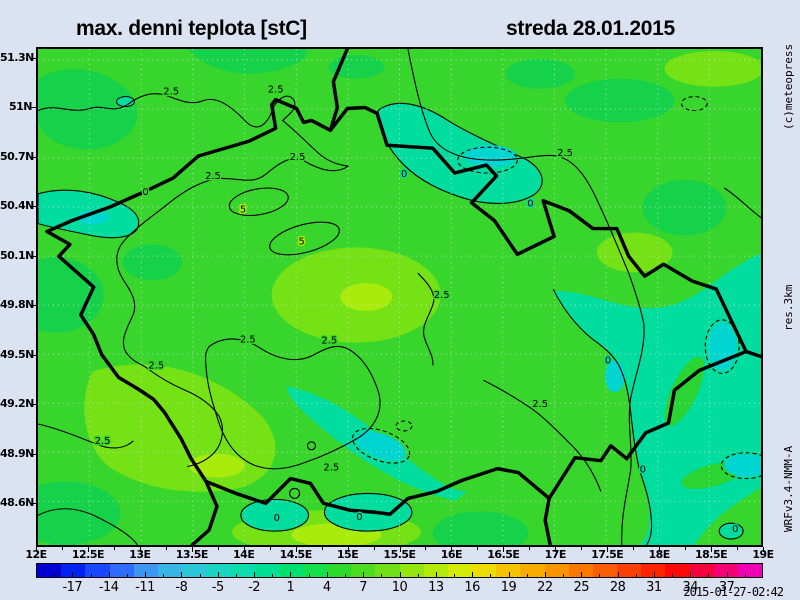 This screenshot has width=800, height=600. What do you see at coordinates (192, 554) in the screenshot?
I see `lon-tick-label: 13.5E` at bounding box center [192, 554].